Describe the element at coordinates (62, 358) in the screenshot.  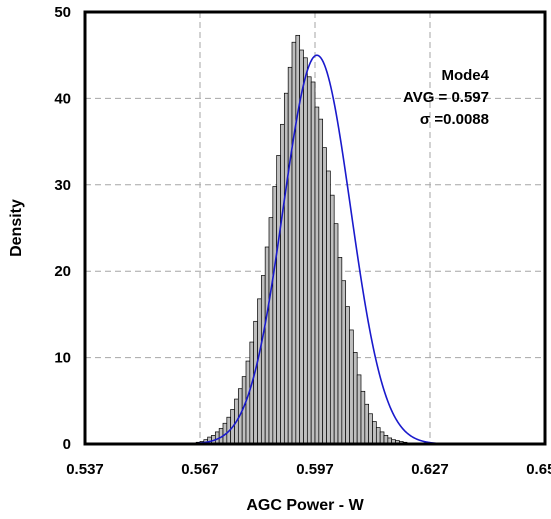
I see `y-tick-label: 10` at that location.